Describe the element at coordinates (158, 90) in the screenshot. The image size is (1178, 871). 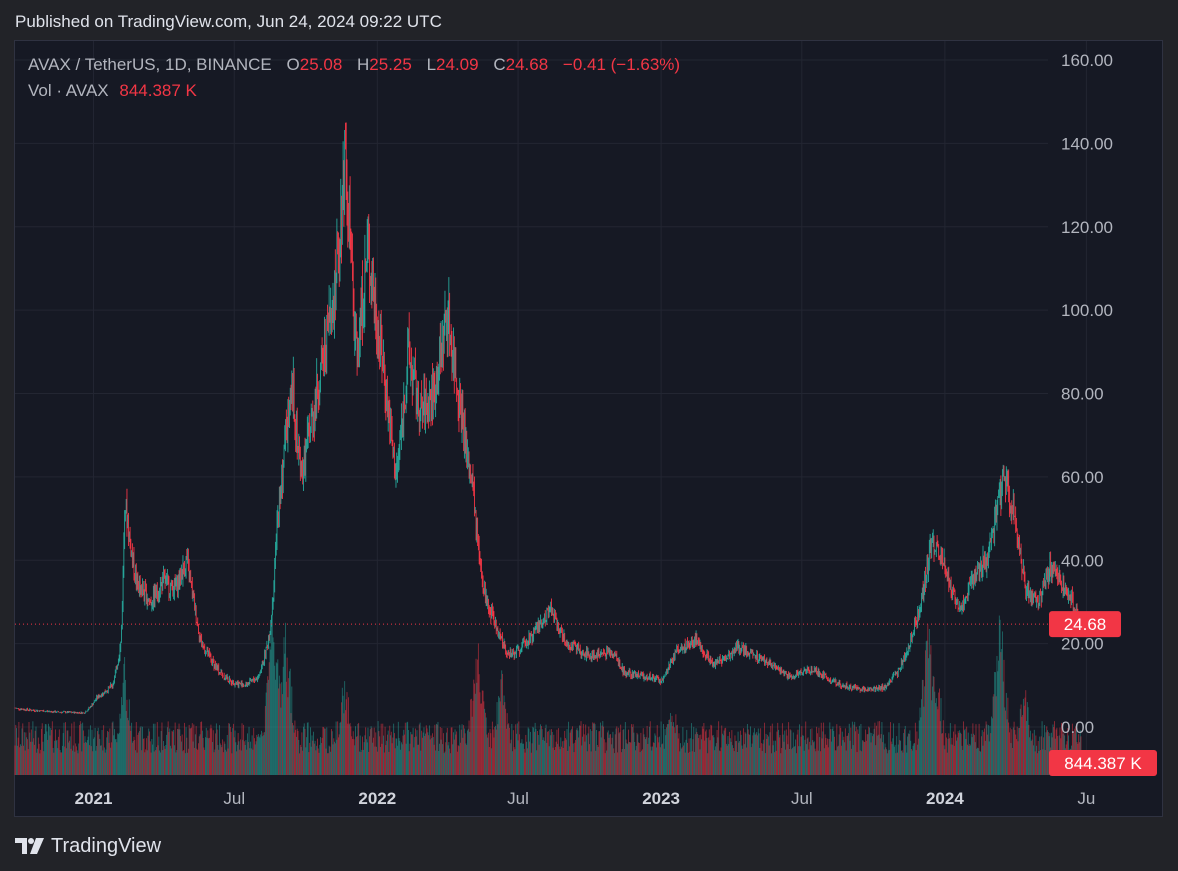
I see `volume-value: 844.387 K` at that location.